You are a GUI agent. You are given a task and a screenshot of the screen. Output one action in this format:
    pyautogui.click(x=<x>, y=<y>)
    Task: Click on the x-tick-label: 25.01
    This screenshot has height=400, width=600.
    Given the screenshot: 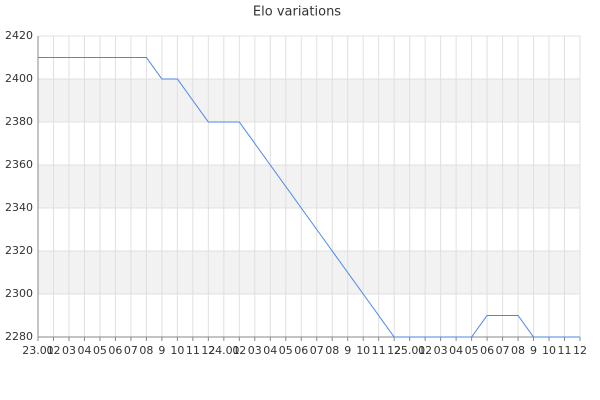 What is the action you would take?
    pyautogui.click(x=410, y=350)
    